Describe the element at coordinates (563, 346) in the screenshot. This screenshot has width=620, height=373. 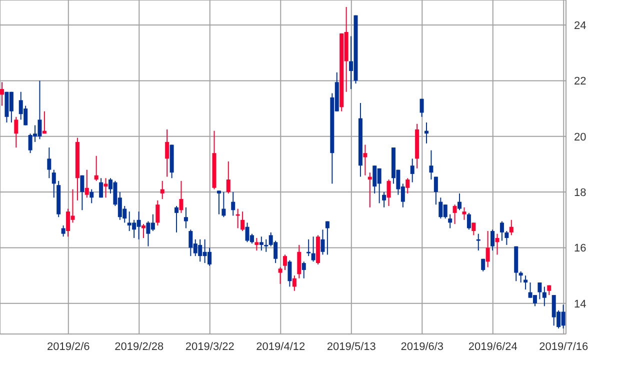
I see `x-tick-label: 2019/7/16` at that location.